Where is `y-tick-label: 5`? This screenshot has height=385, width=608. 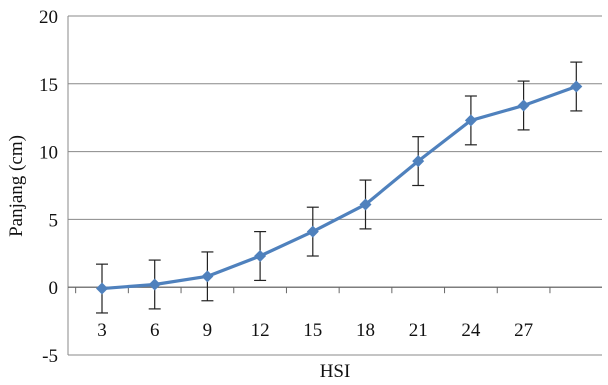 y-tick-label: 5 is located at coordinates (54, 220).